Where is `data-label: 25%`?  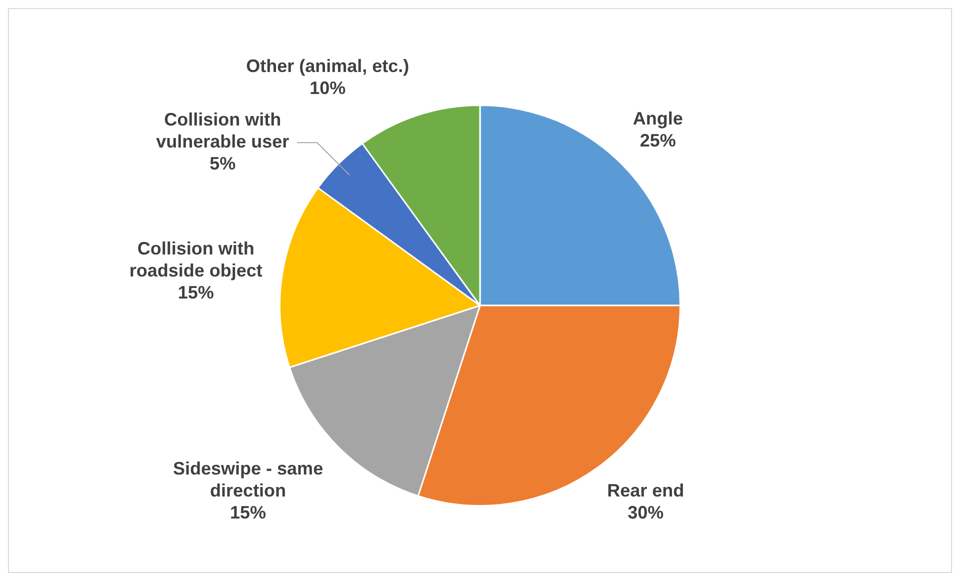 data-label: 25% is located at coordinates (658, 140).